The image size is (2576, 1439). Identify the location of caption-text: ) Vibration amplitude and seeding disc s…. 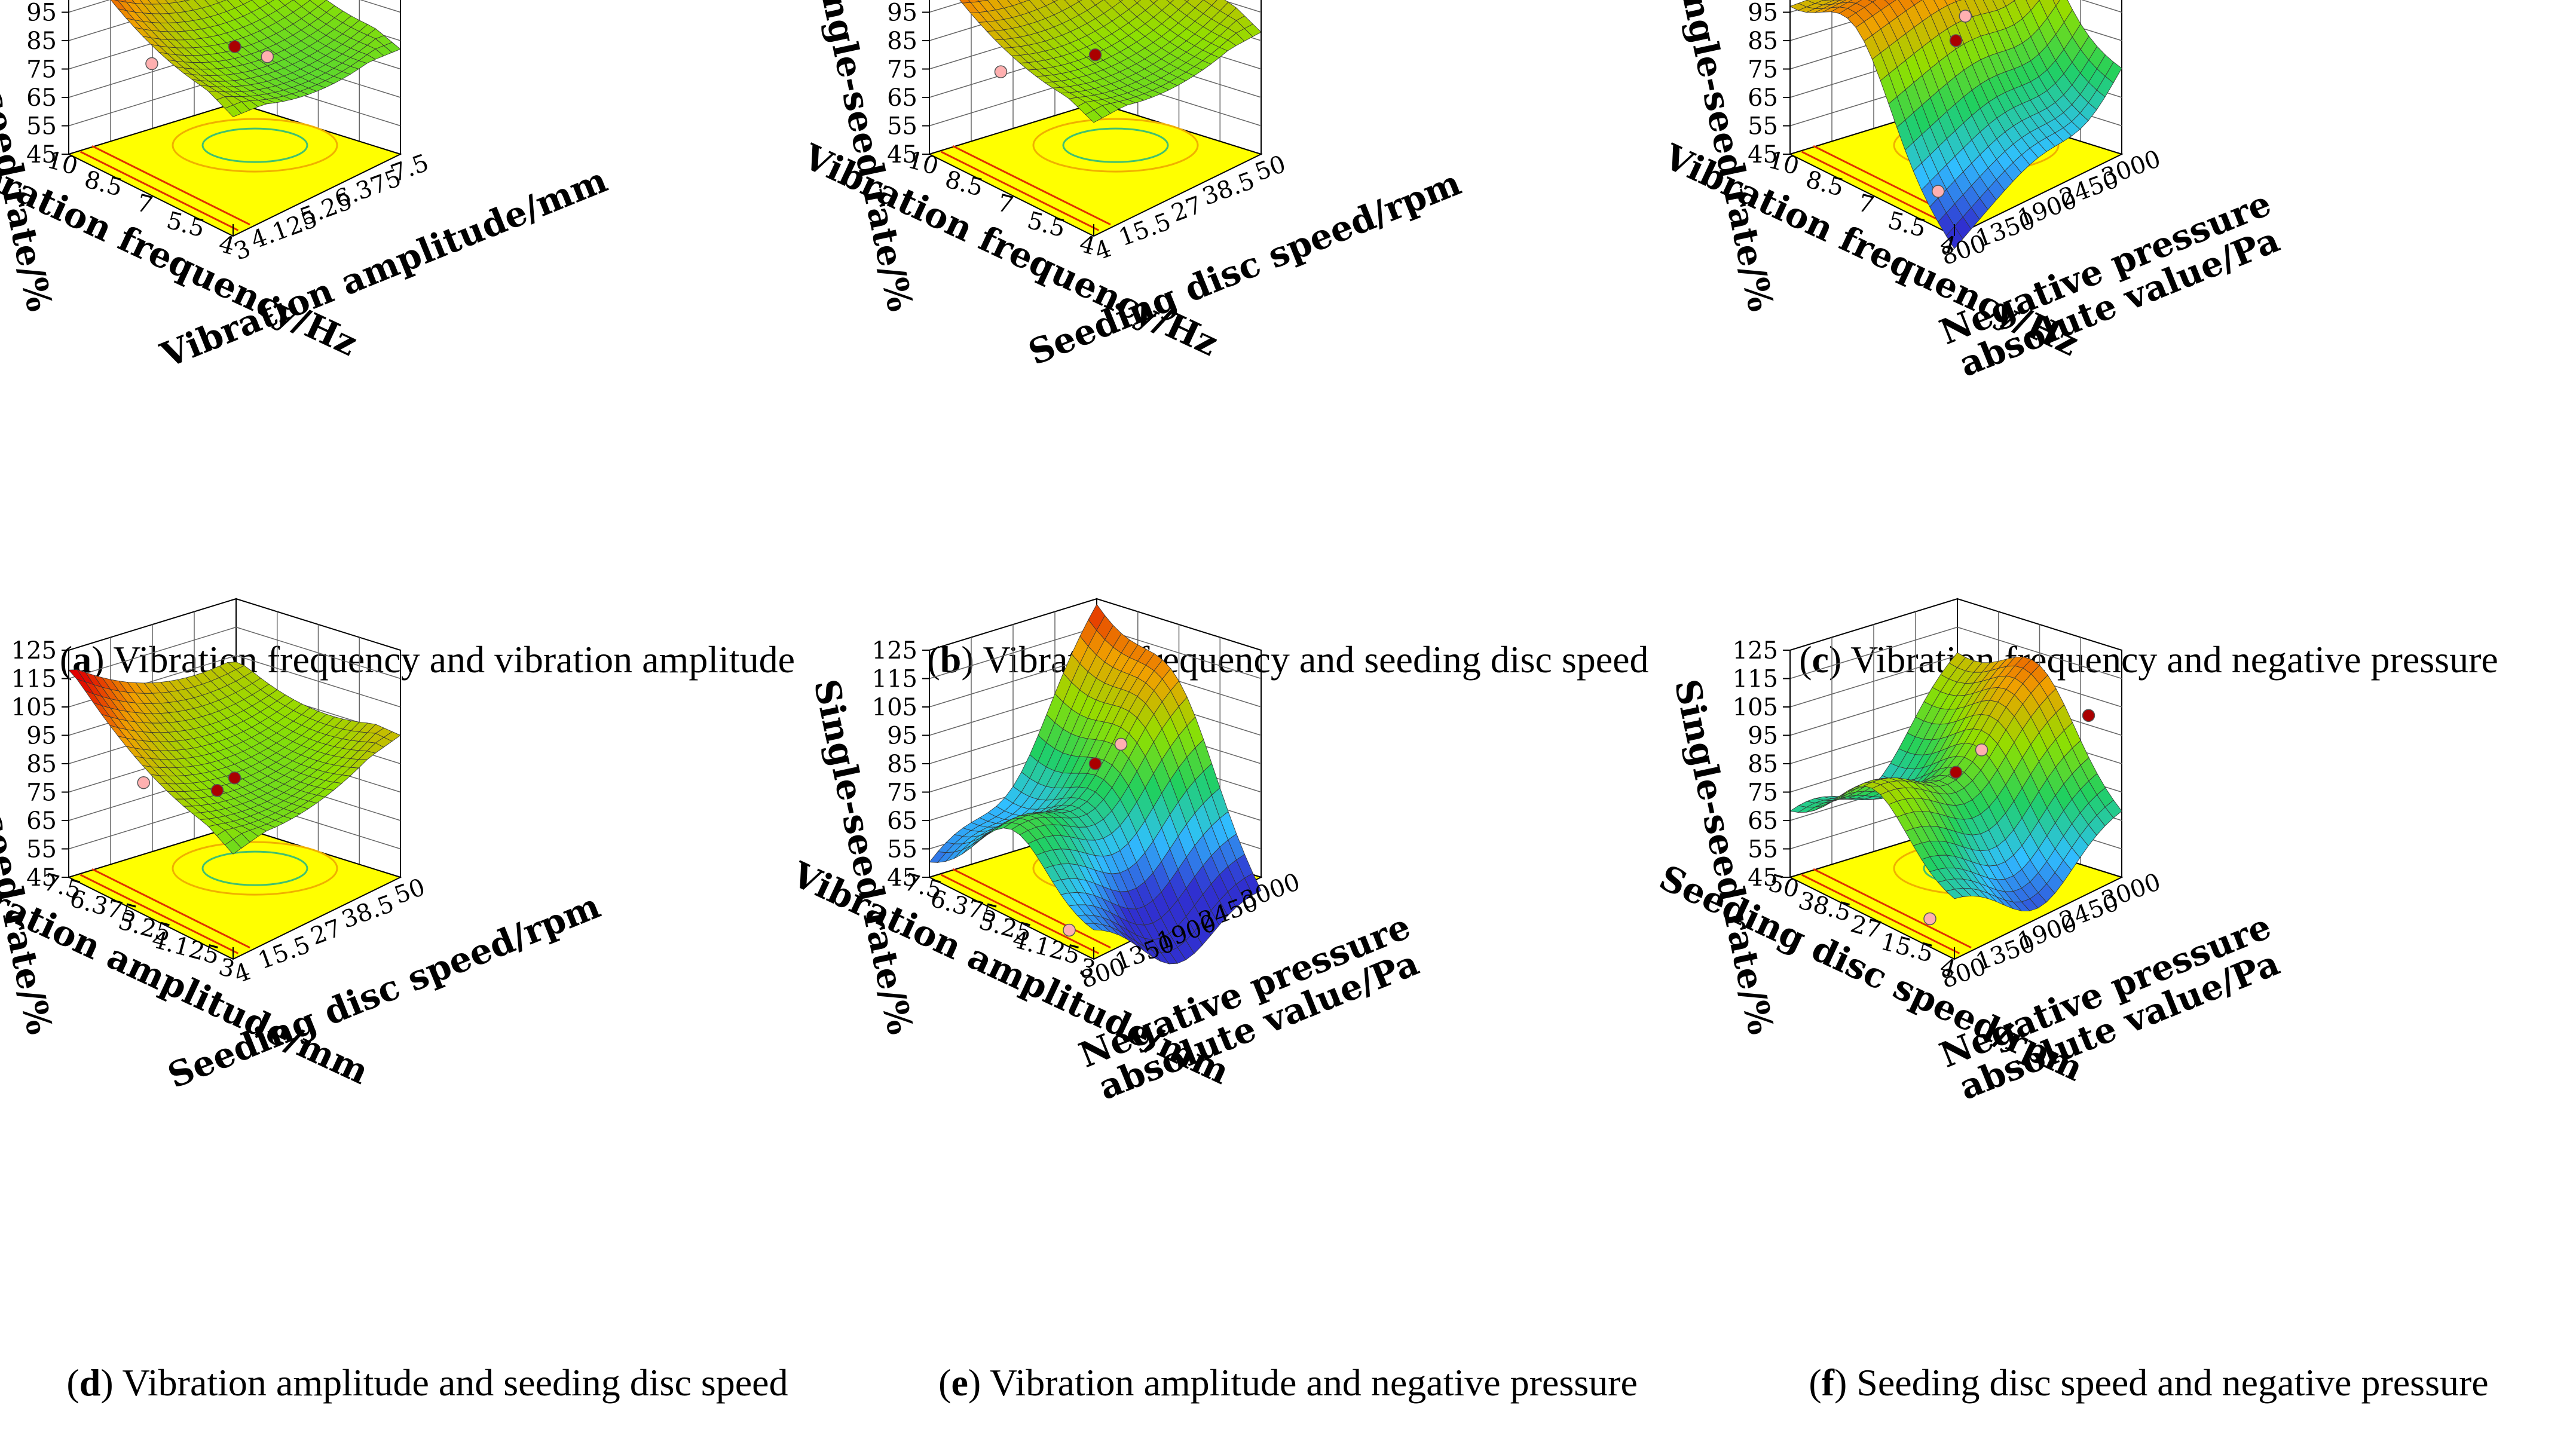
(444, 1383).